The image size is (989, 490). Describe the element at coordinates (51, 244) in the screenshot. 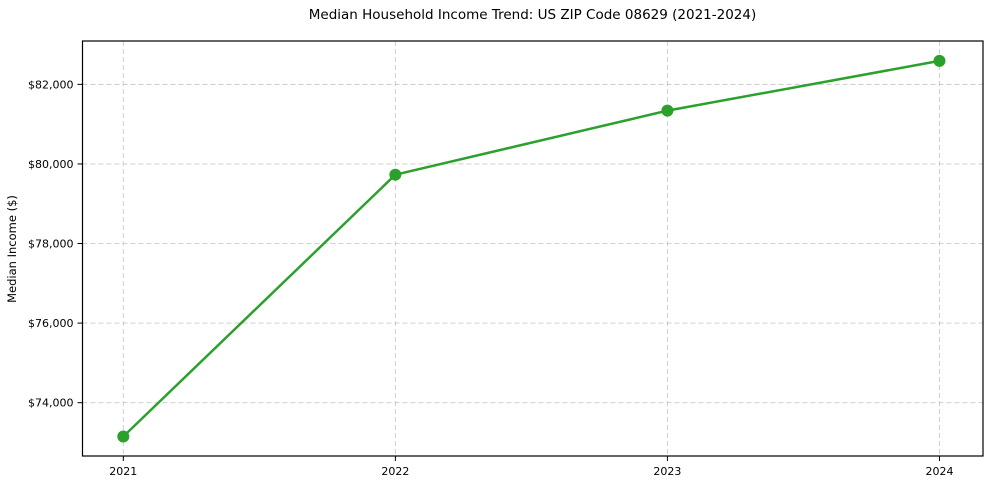

I see `y-tick-label: $78,000` at that location.